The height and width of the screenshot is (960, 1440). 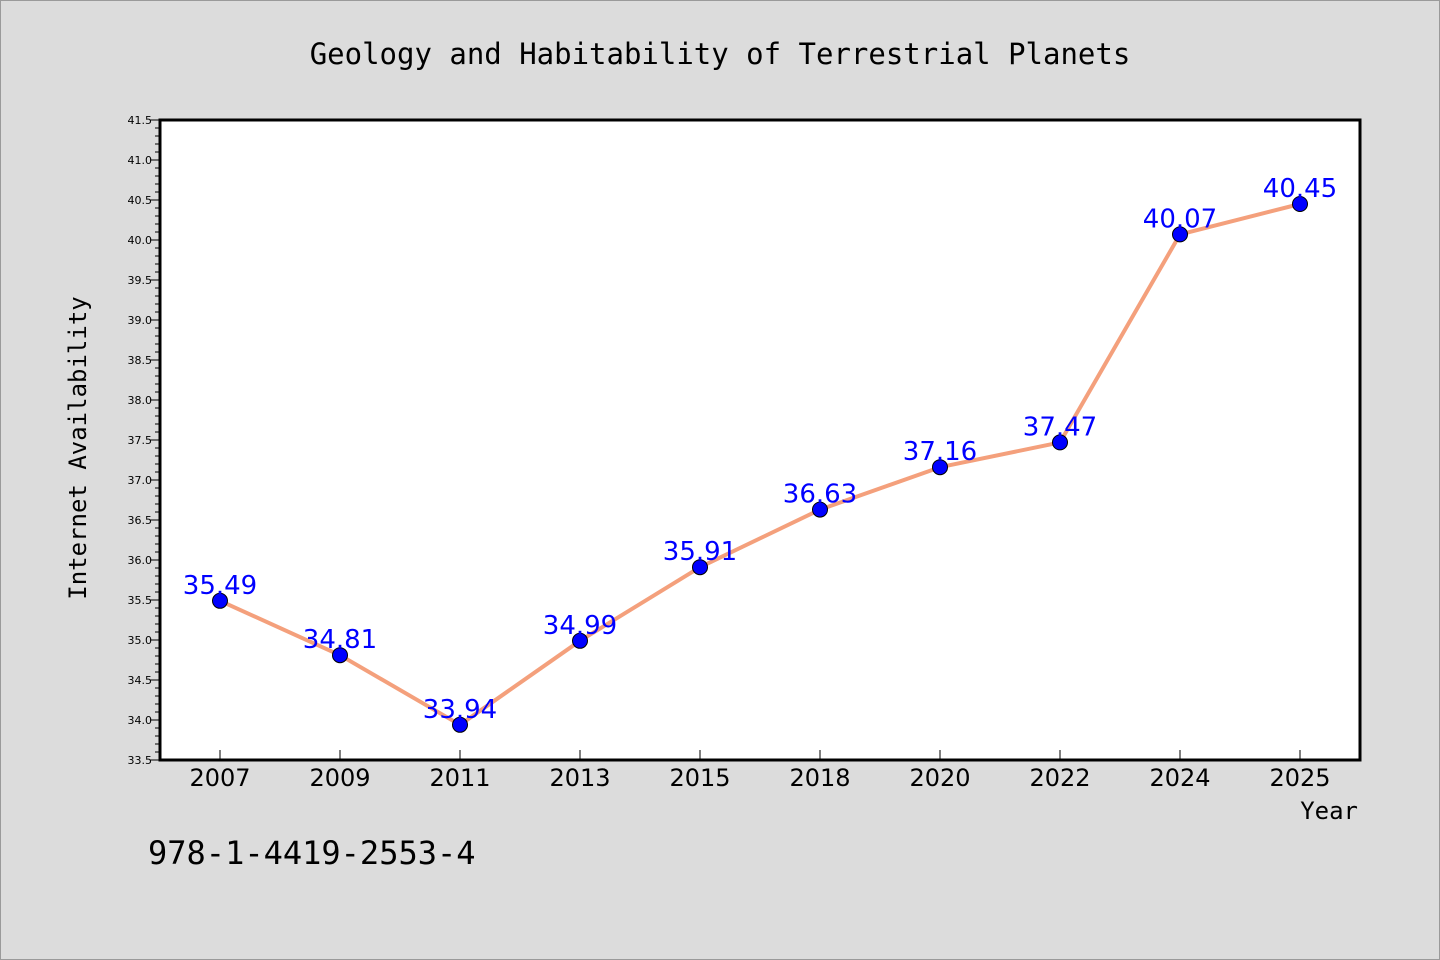 I want to click on y-tick-label: 39.0, so click(x=140, y=320).